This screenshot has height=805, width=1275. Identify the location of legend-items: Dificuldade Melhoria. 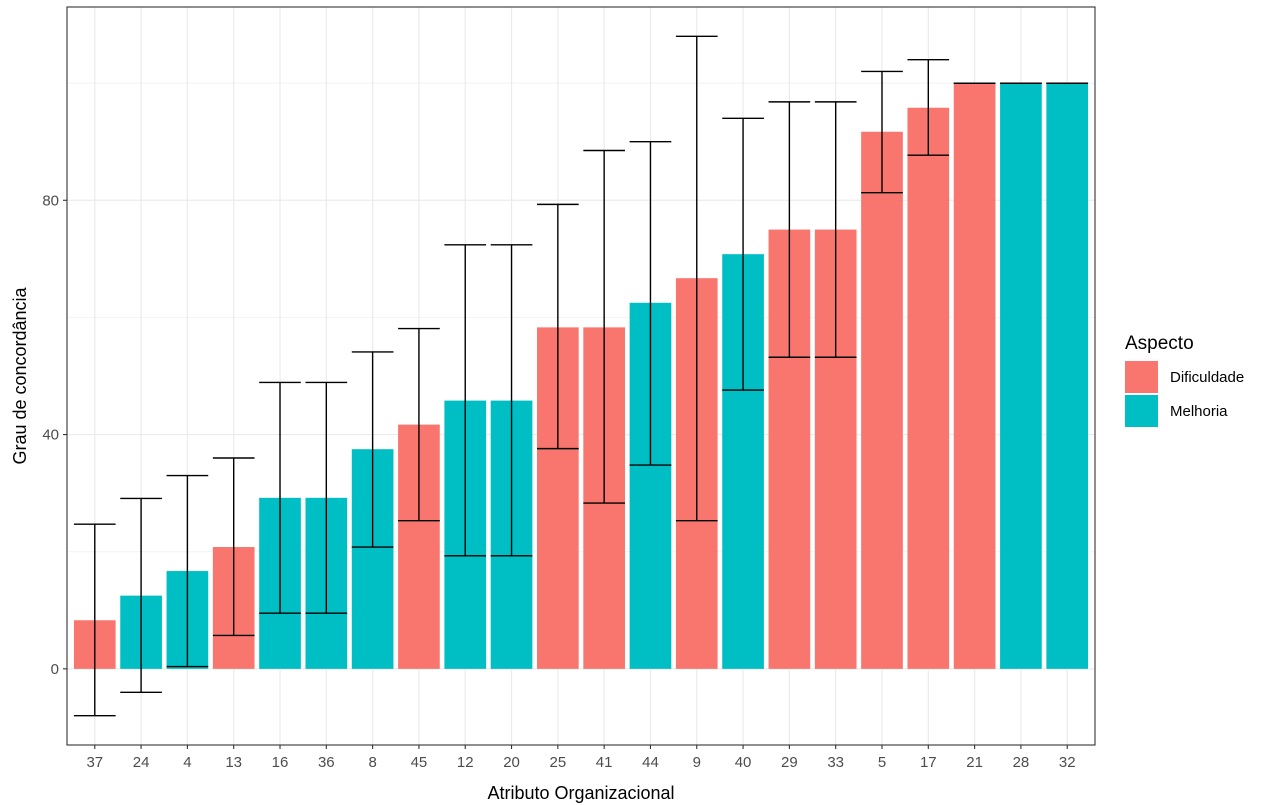
(1184, 394).